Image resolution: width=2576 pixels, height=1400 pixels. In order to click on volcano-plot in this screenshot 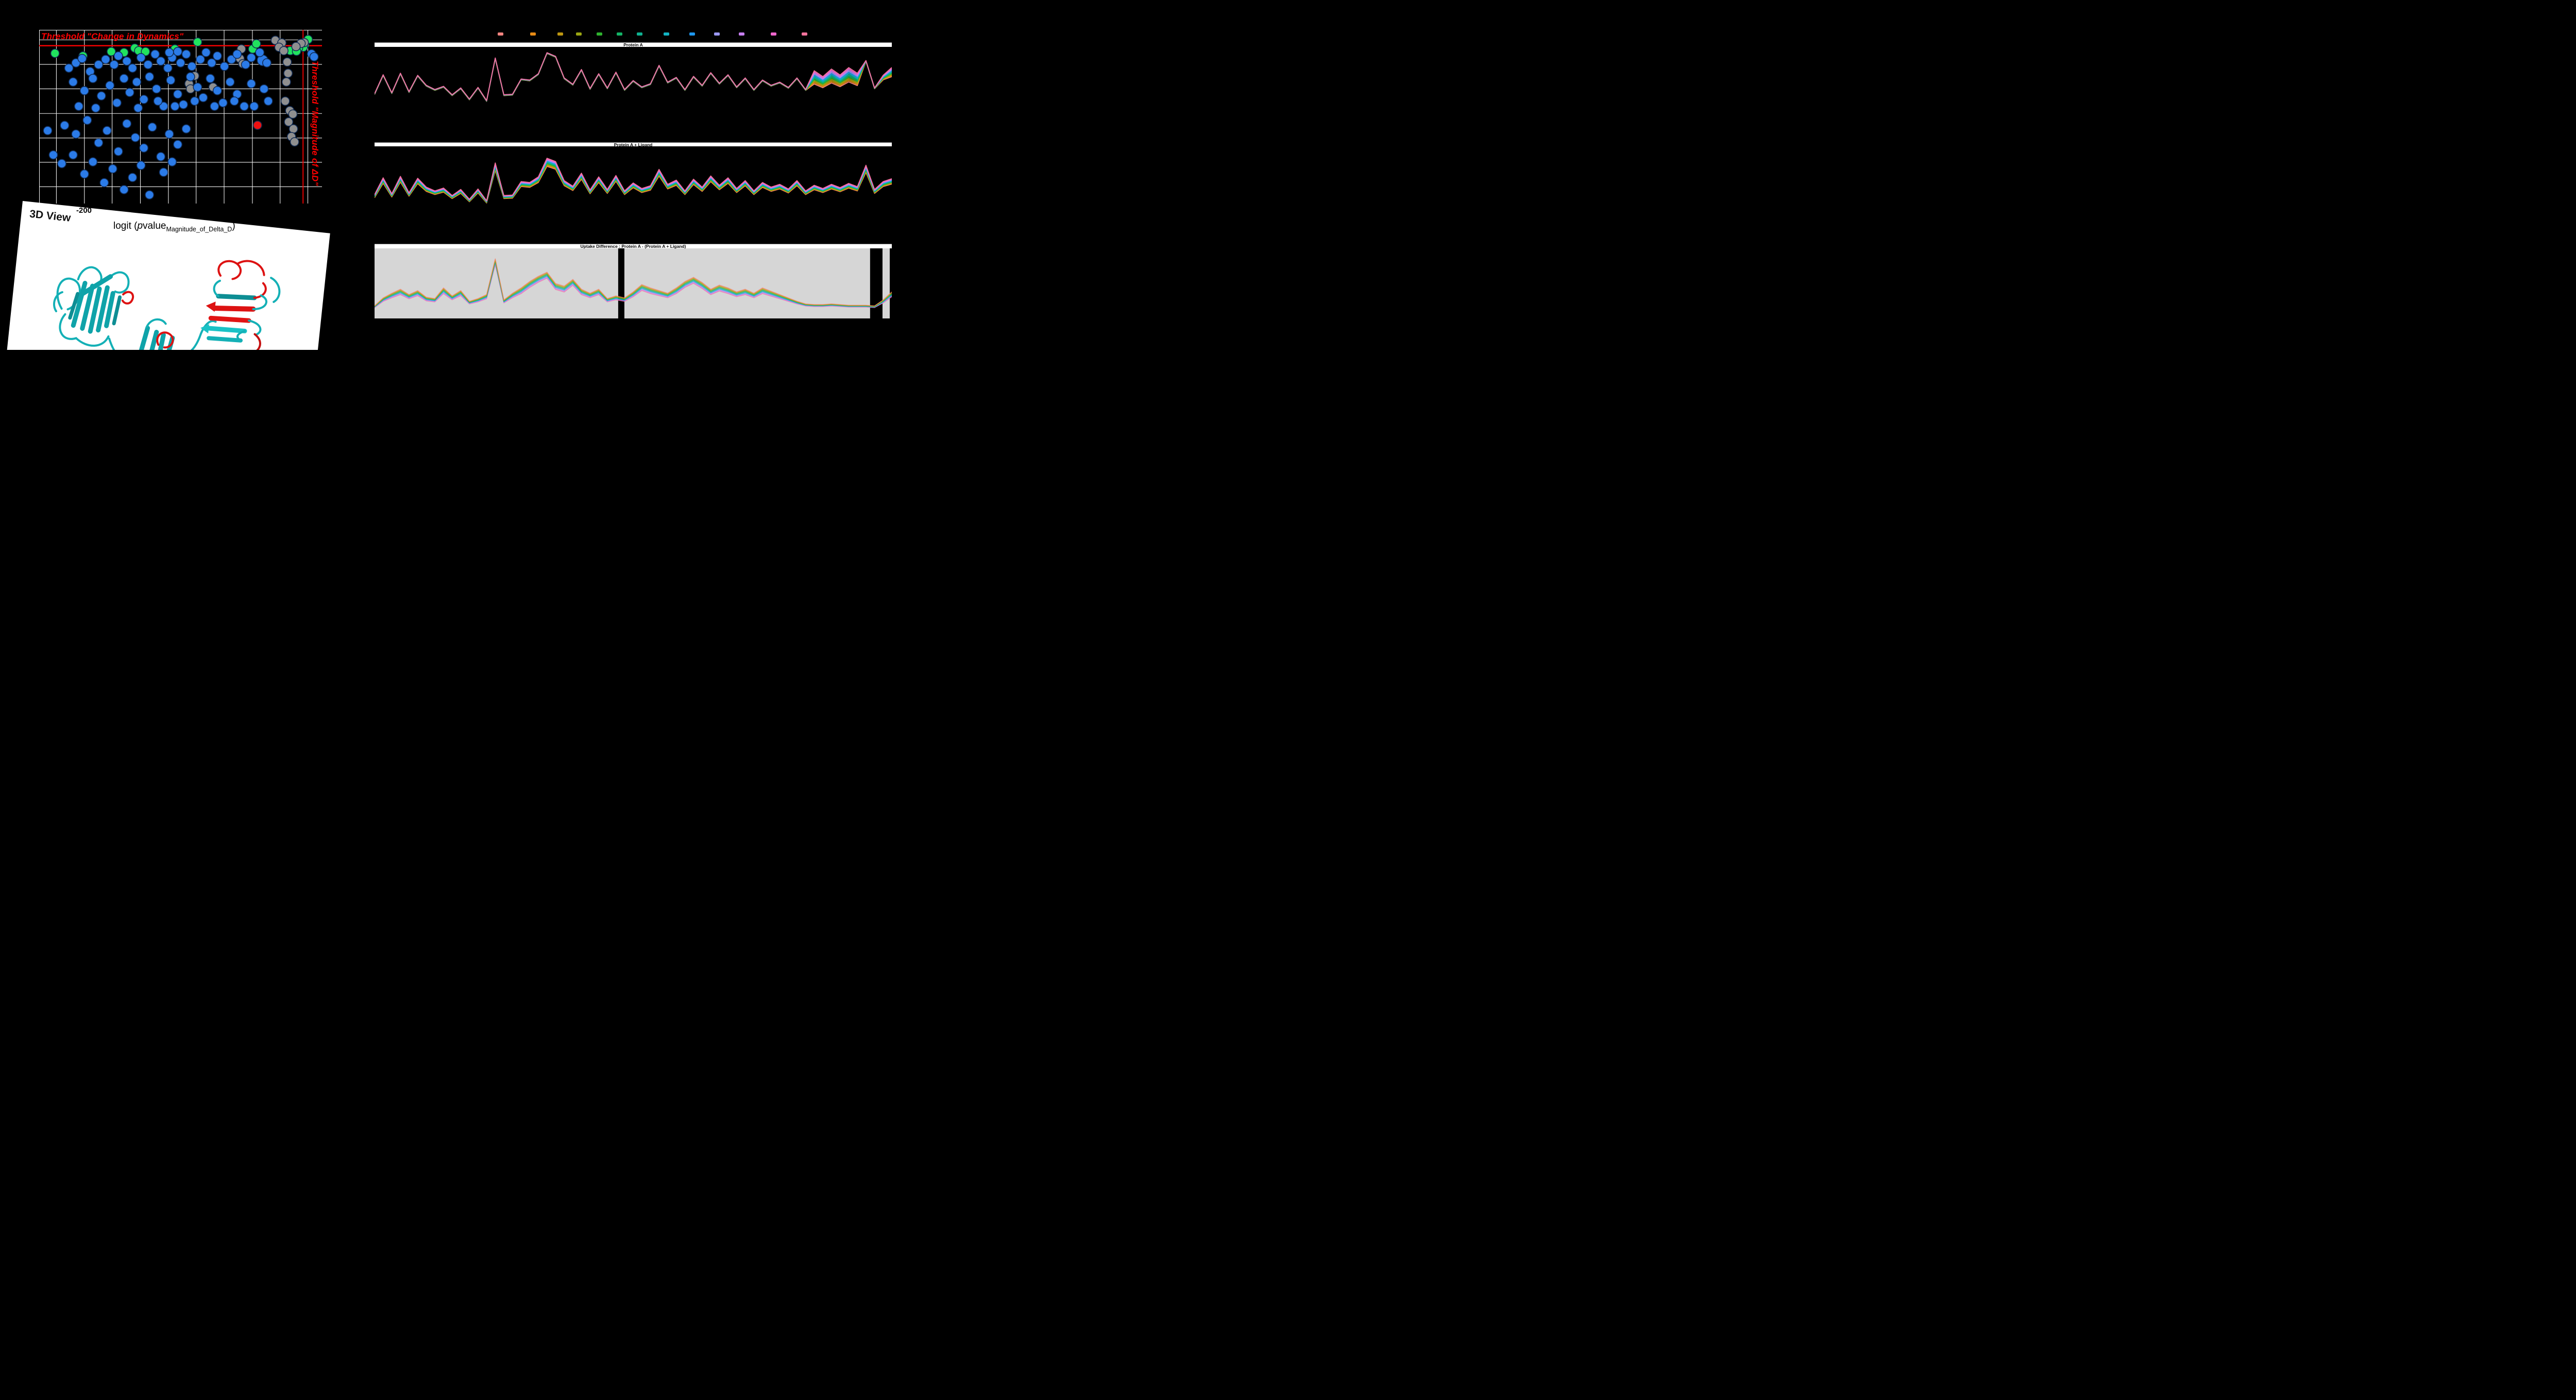, I will do `click(180, 117)`.